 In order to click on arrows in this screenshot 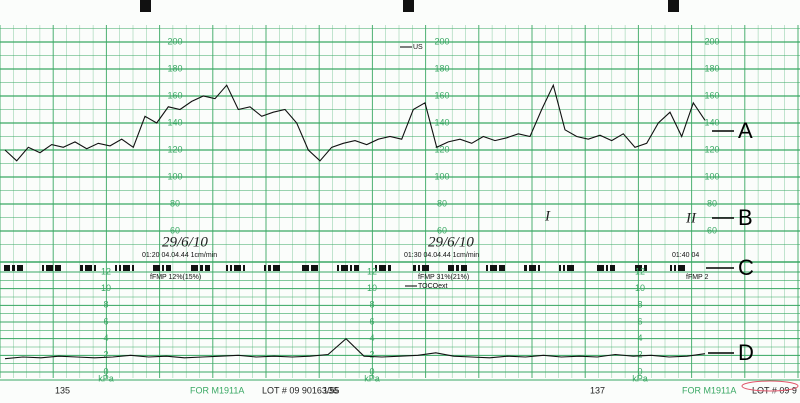, I will do `click(720, 242)`.